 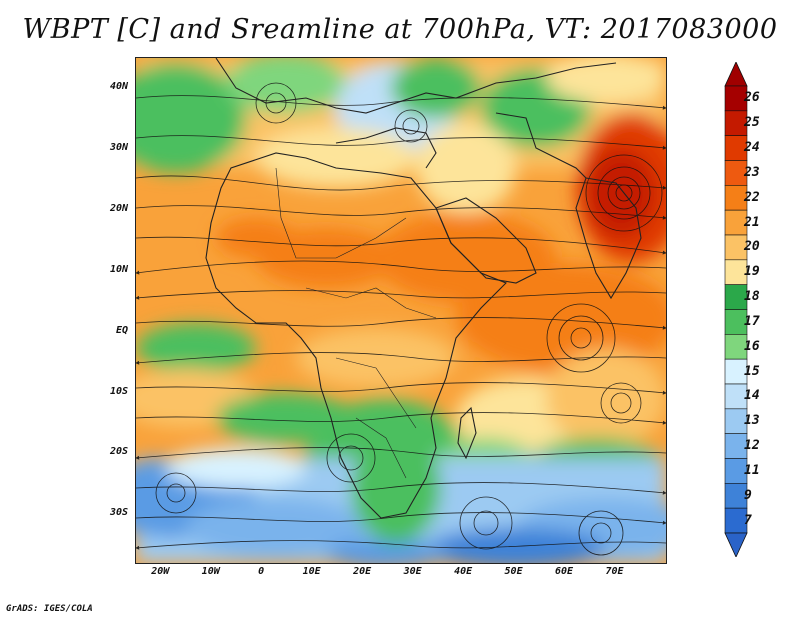 What do you see at coordinates (752, 98) in the screenshot?
I see `colorbar-label-26: 26` at bounding box center [752, 98].